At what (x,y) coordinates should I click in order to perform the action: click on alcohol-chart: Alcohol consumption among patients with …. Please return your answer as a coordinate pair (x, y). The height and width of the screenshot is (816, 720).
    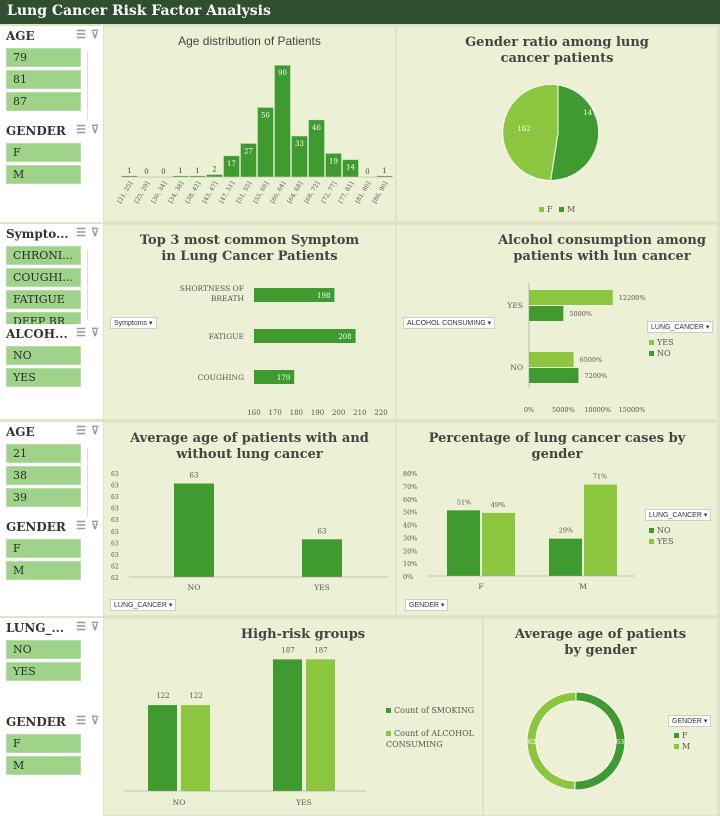
    Looking at the image, I should click on (557, 322).